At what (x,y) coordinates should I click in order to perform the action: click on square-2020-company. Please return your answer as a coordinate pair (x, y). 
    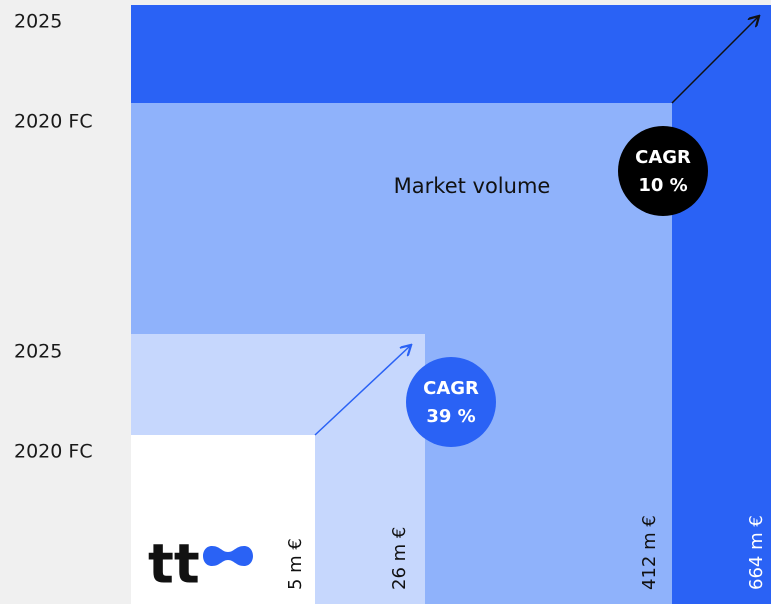
    Looking at the image, I should click on (223, 519).